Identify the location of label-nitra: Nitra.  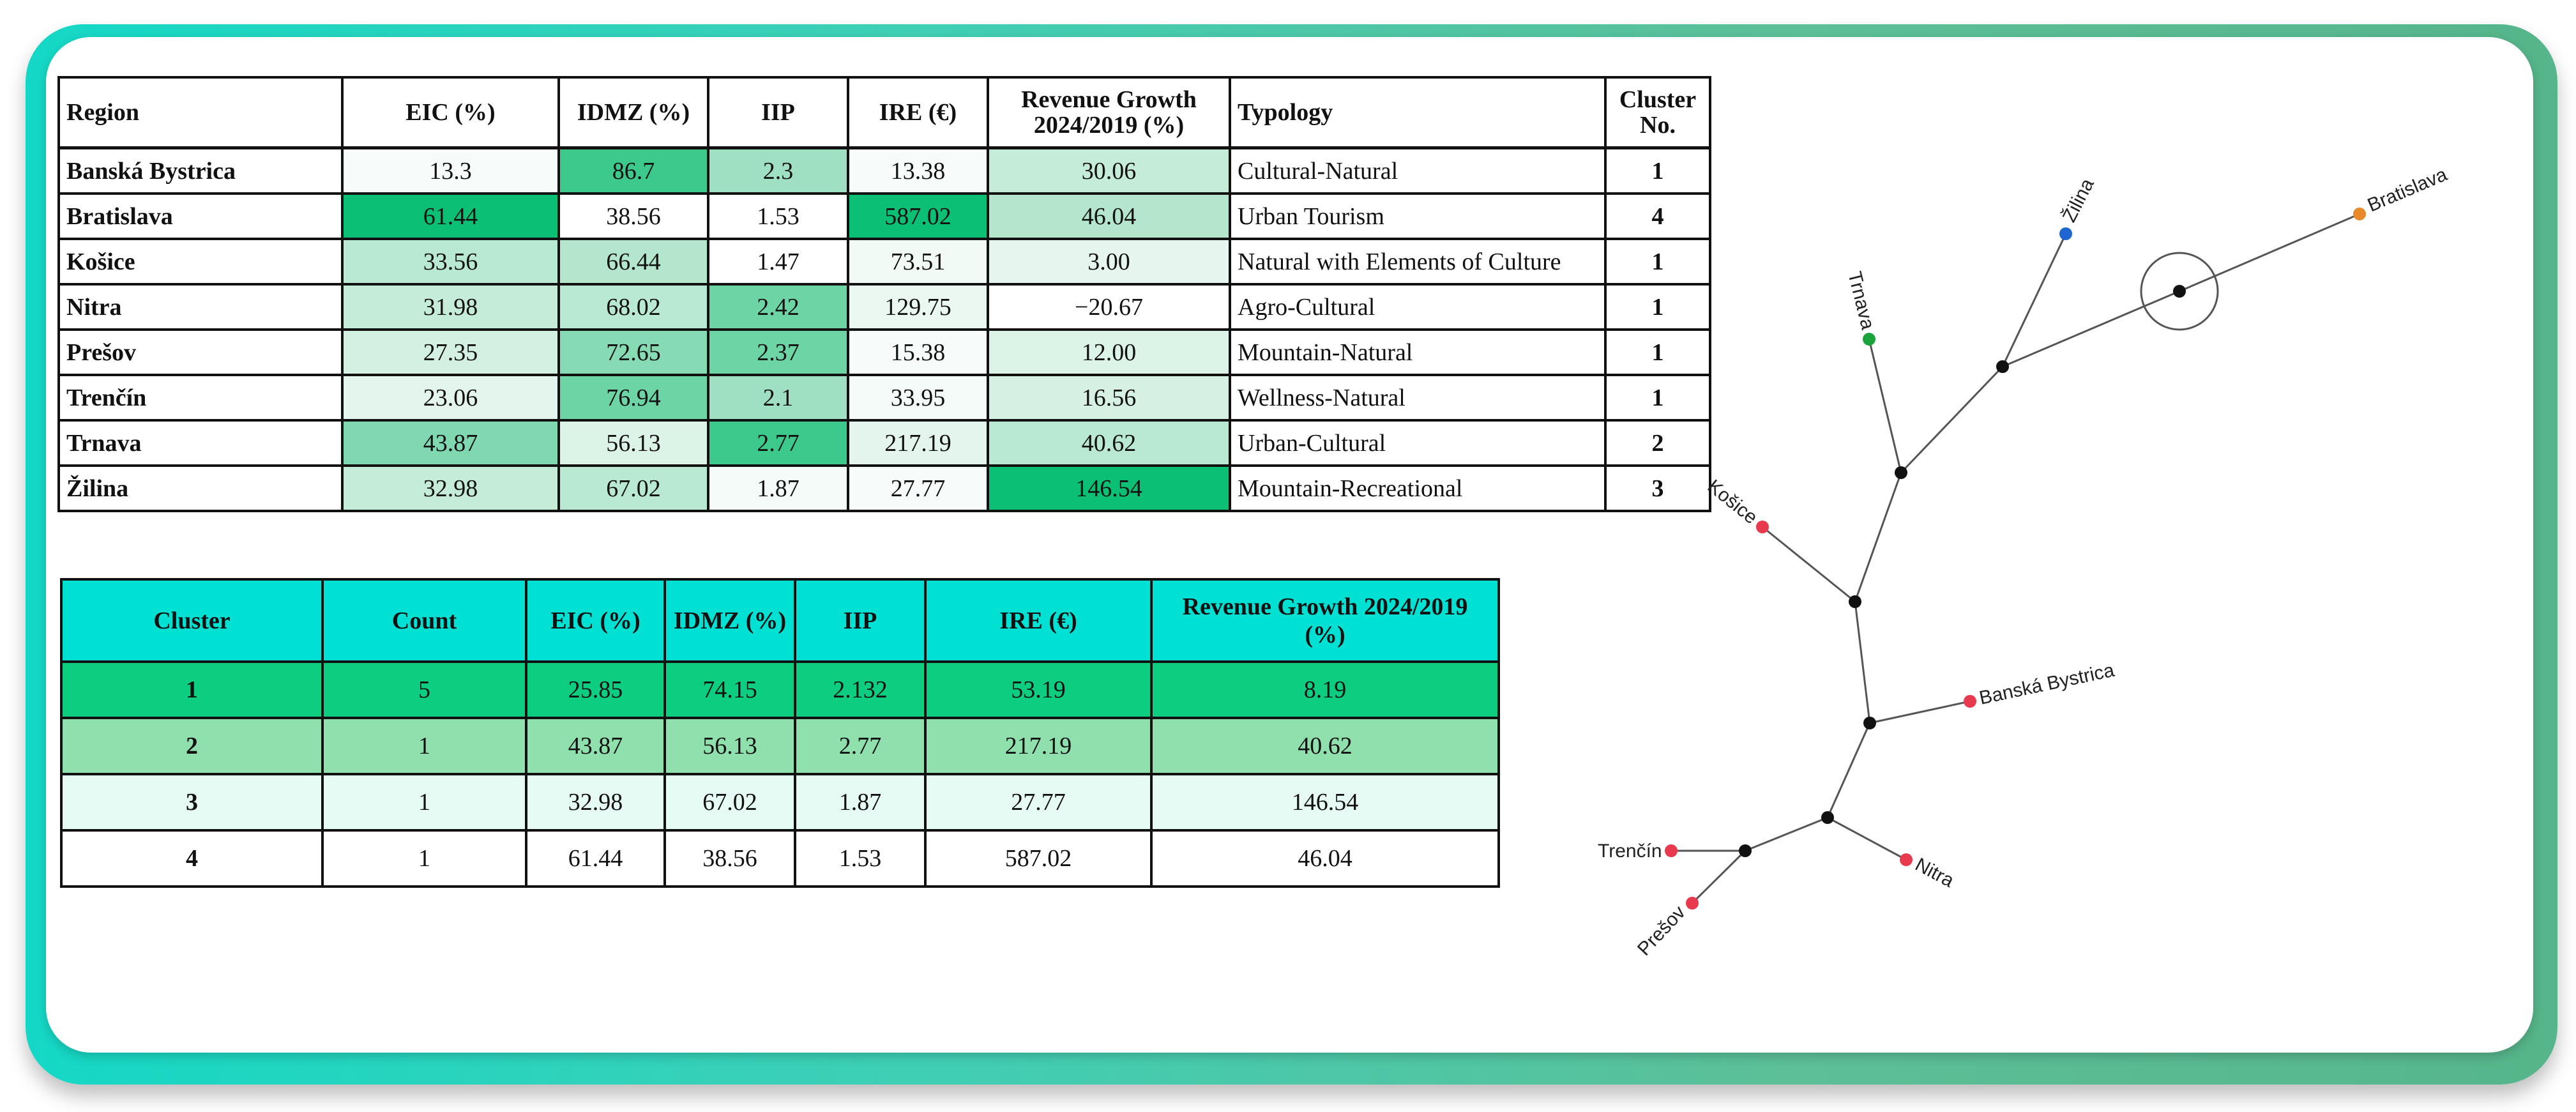
(1935, 873).